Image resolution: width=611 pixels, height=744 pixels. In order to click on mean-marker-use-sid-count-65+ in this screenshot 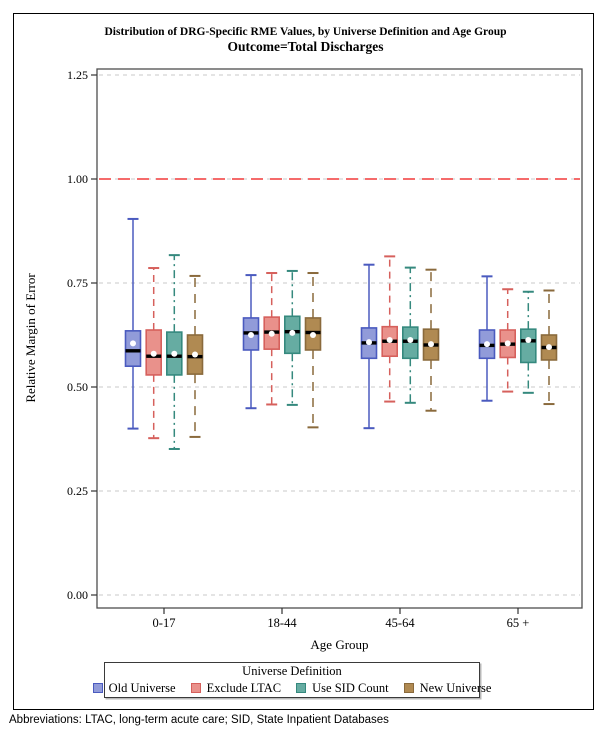, I will do `click(528, 339)`.